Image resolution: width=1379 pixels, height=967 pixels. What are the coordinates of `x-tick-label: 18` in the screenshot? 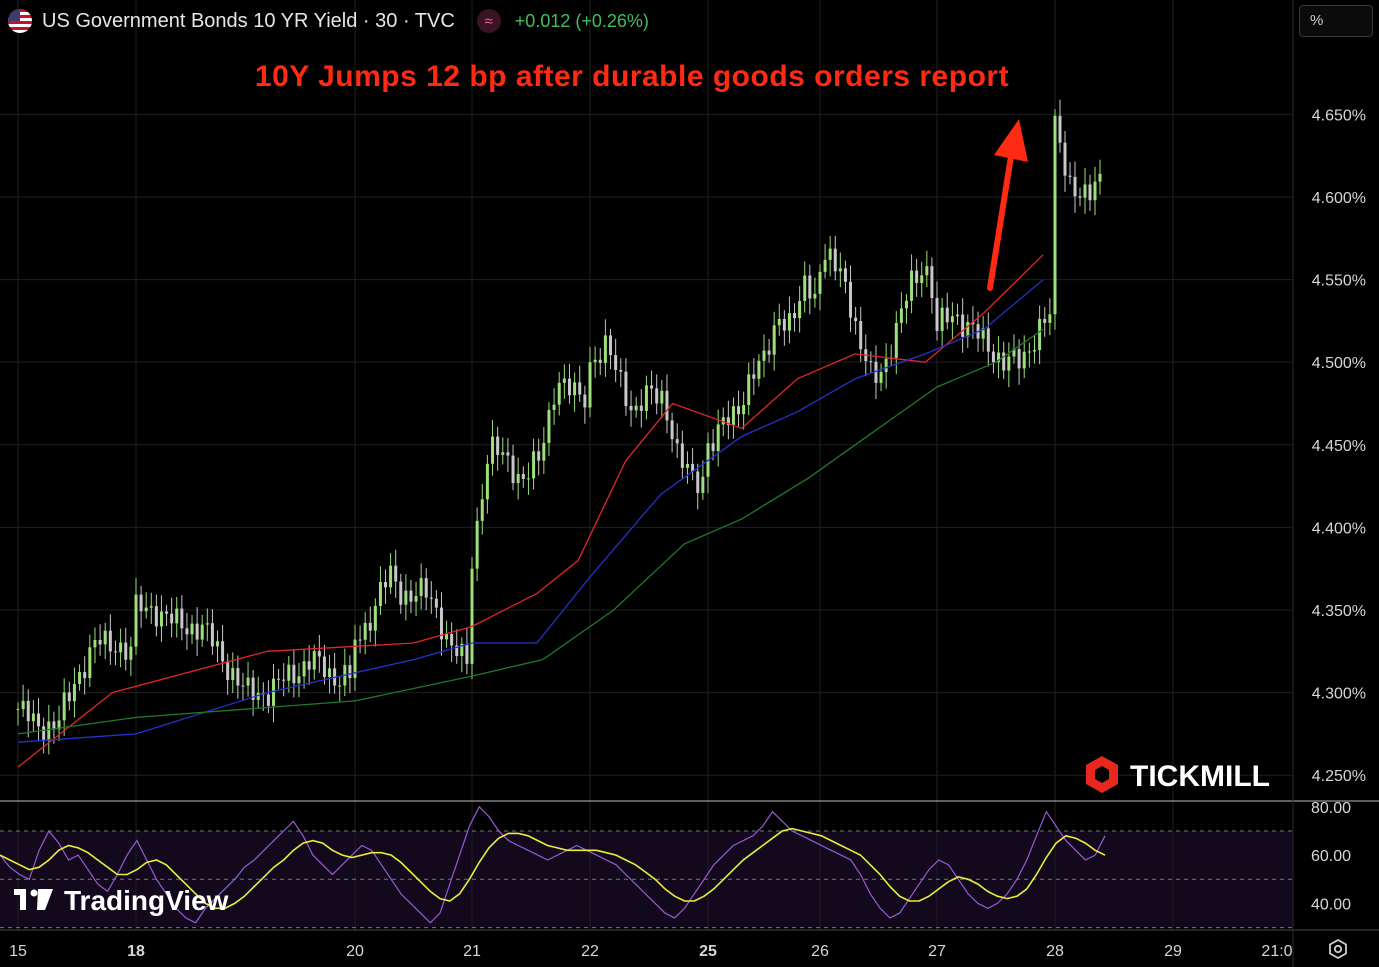 It's located at (136, 951).